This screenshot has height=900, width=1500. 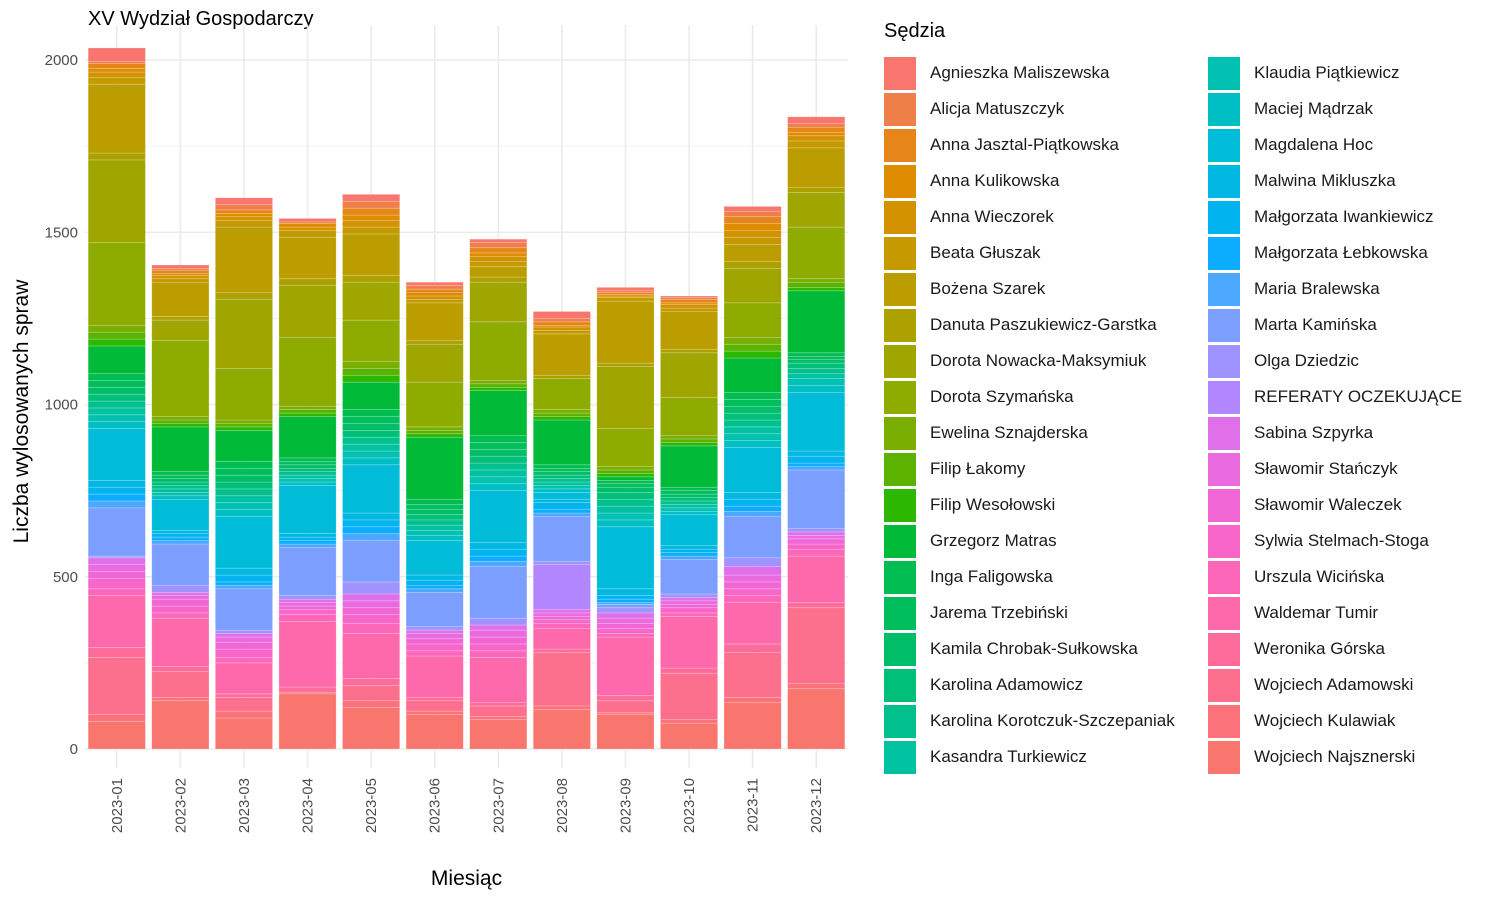 What do you see at coordinates (1358, 396) in the screenshot?
I see `legend-label: REFERATY OCZEKUJĄCE` at bounding box center [1358, 396].